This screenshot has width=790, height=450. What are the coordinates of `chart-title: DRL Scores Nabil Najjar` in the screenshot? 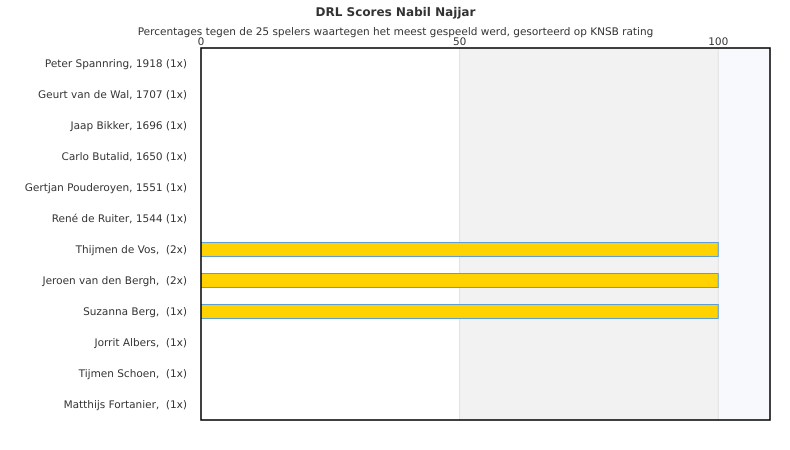 It's located at (396, 12).